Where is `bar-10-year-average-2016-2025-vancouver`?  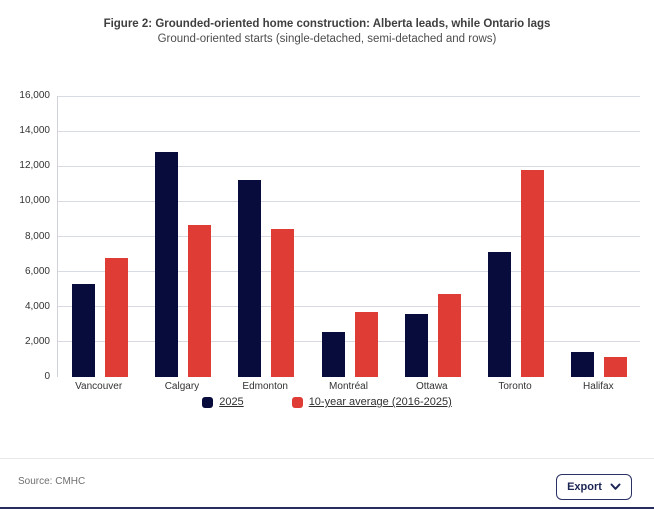 bar-10-year-average-2016-2025-vancouver is located at coordinates (116, 317).